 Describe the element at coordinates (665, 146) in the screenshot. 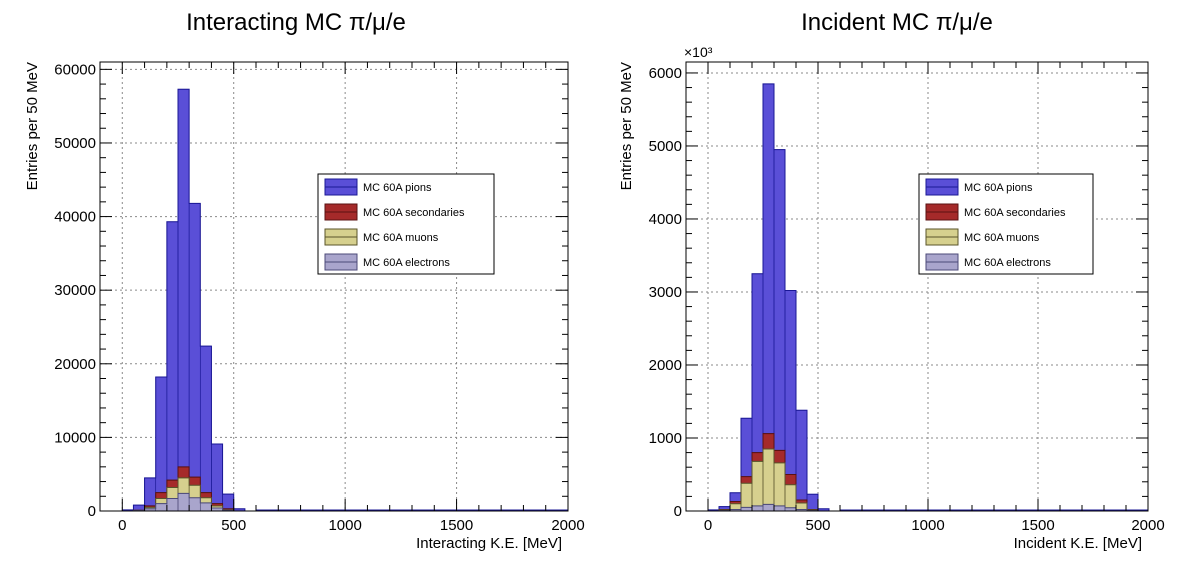

I see `y-tick-label: 5000` at that location.